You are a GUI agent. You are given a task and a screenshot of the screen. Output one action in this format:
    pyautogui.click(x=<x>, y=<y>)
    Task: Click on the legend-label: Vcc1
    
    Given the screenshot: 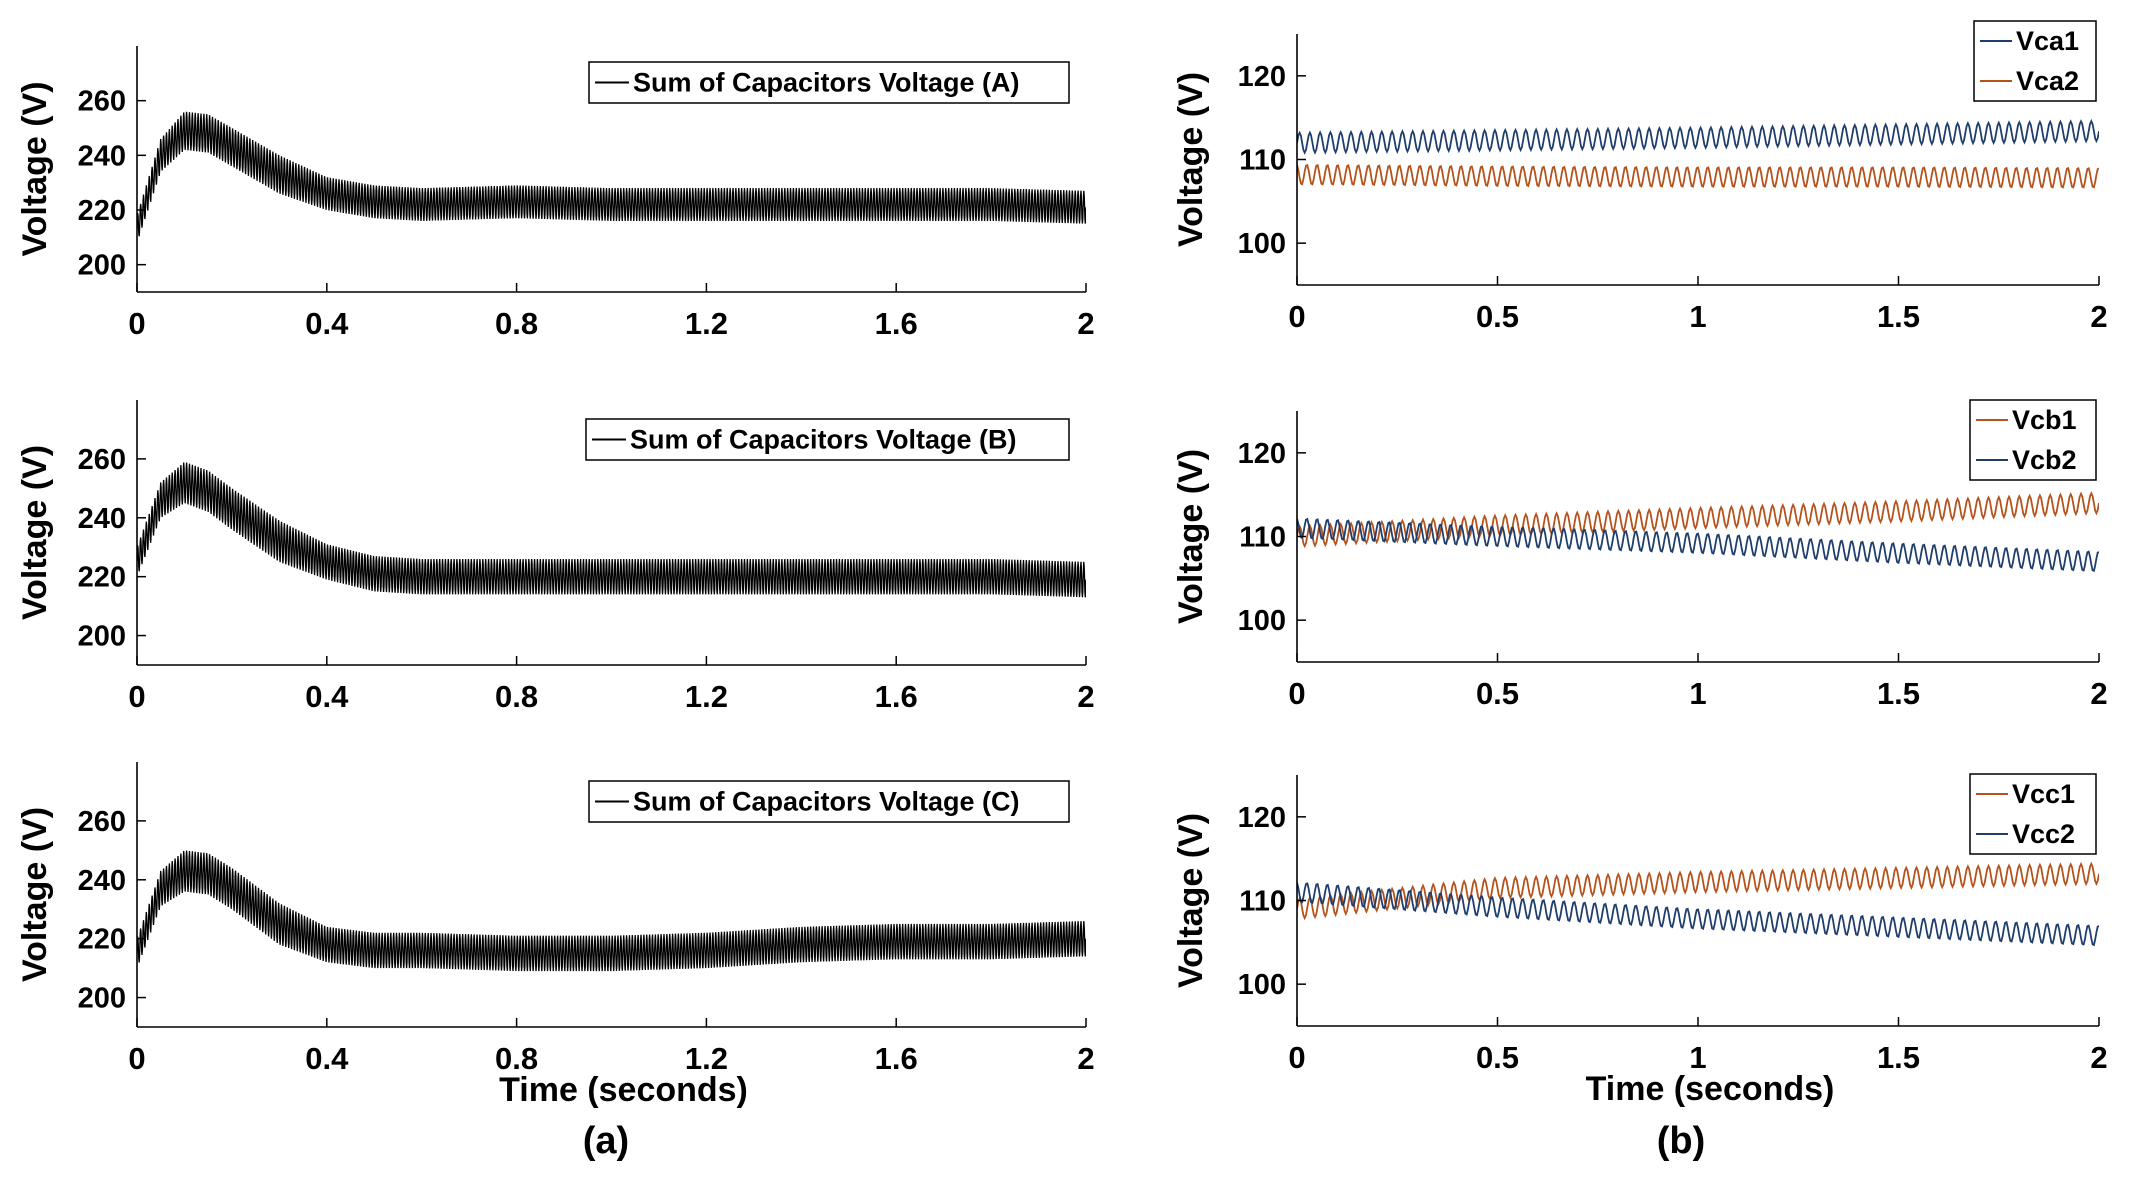 What is the action you would take?
    pyautogui.click(x=2043, y=794)
    